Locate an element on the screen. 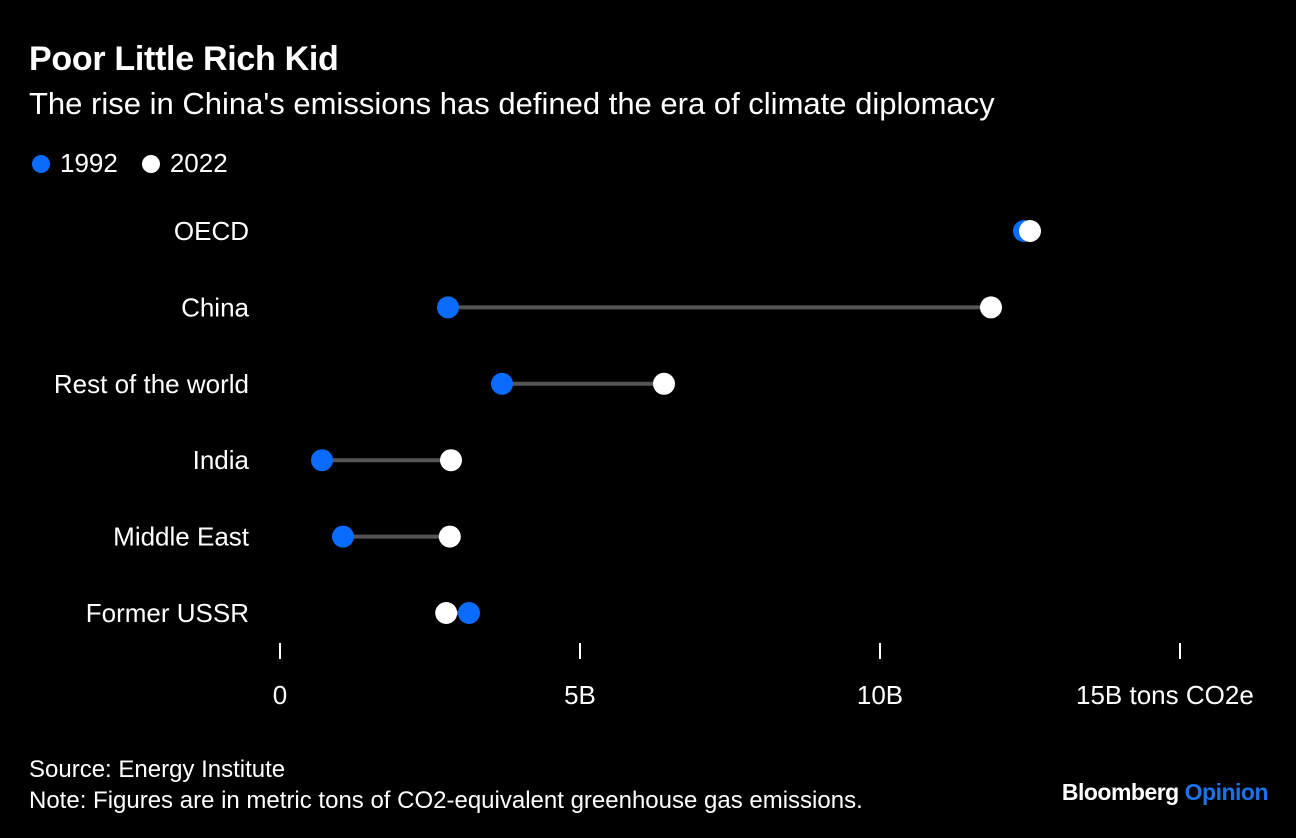  chart-title: Poor Little Rich Kid is located at coordinates (184, 59).